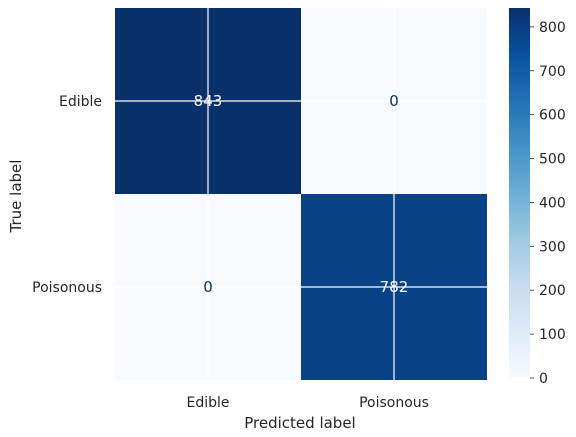  What do you see at coordinates (67, 288) in the screenshot?
I see `y-tick-label: Poisonous` at bounding box center [67, 288].